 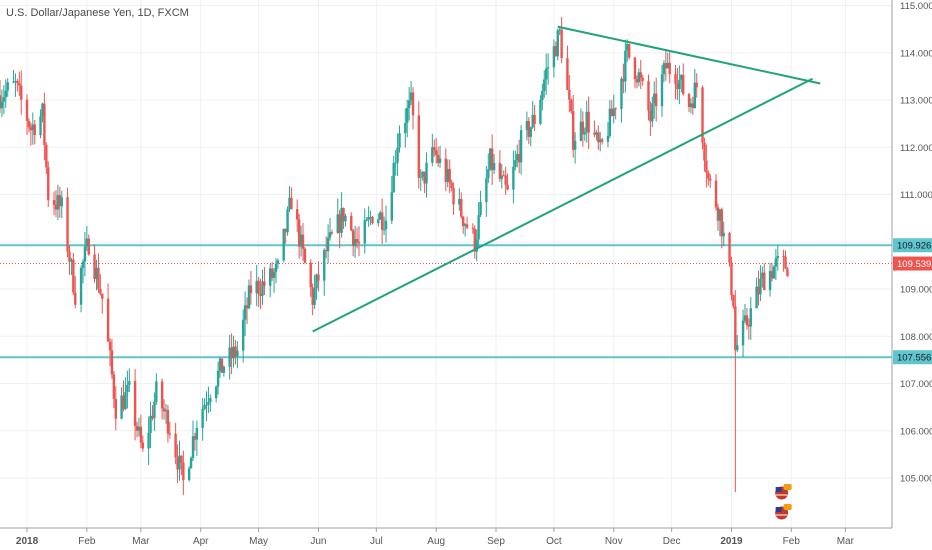 I want to click on x-tick-label: Sep, so click(x=496, y=541).